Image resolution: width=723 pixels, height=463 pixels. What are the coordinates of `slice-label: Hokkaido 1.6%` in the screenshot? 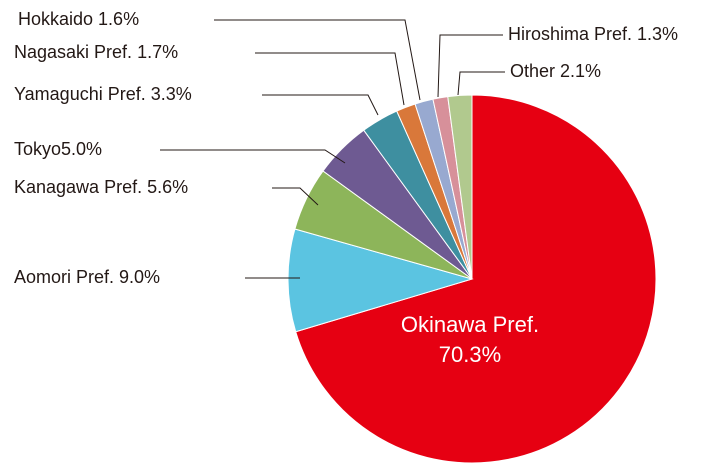 It's located at (78, 19).